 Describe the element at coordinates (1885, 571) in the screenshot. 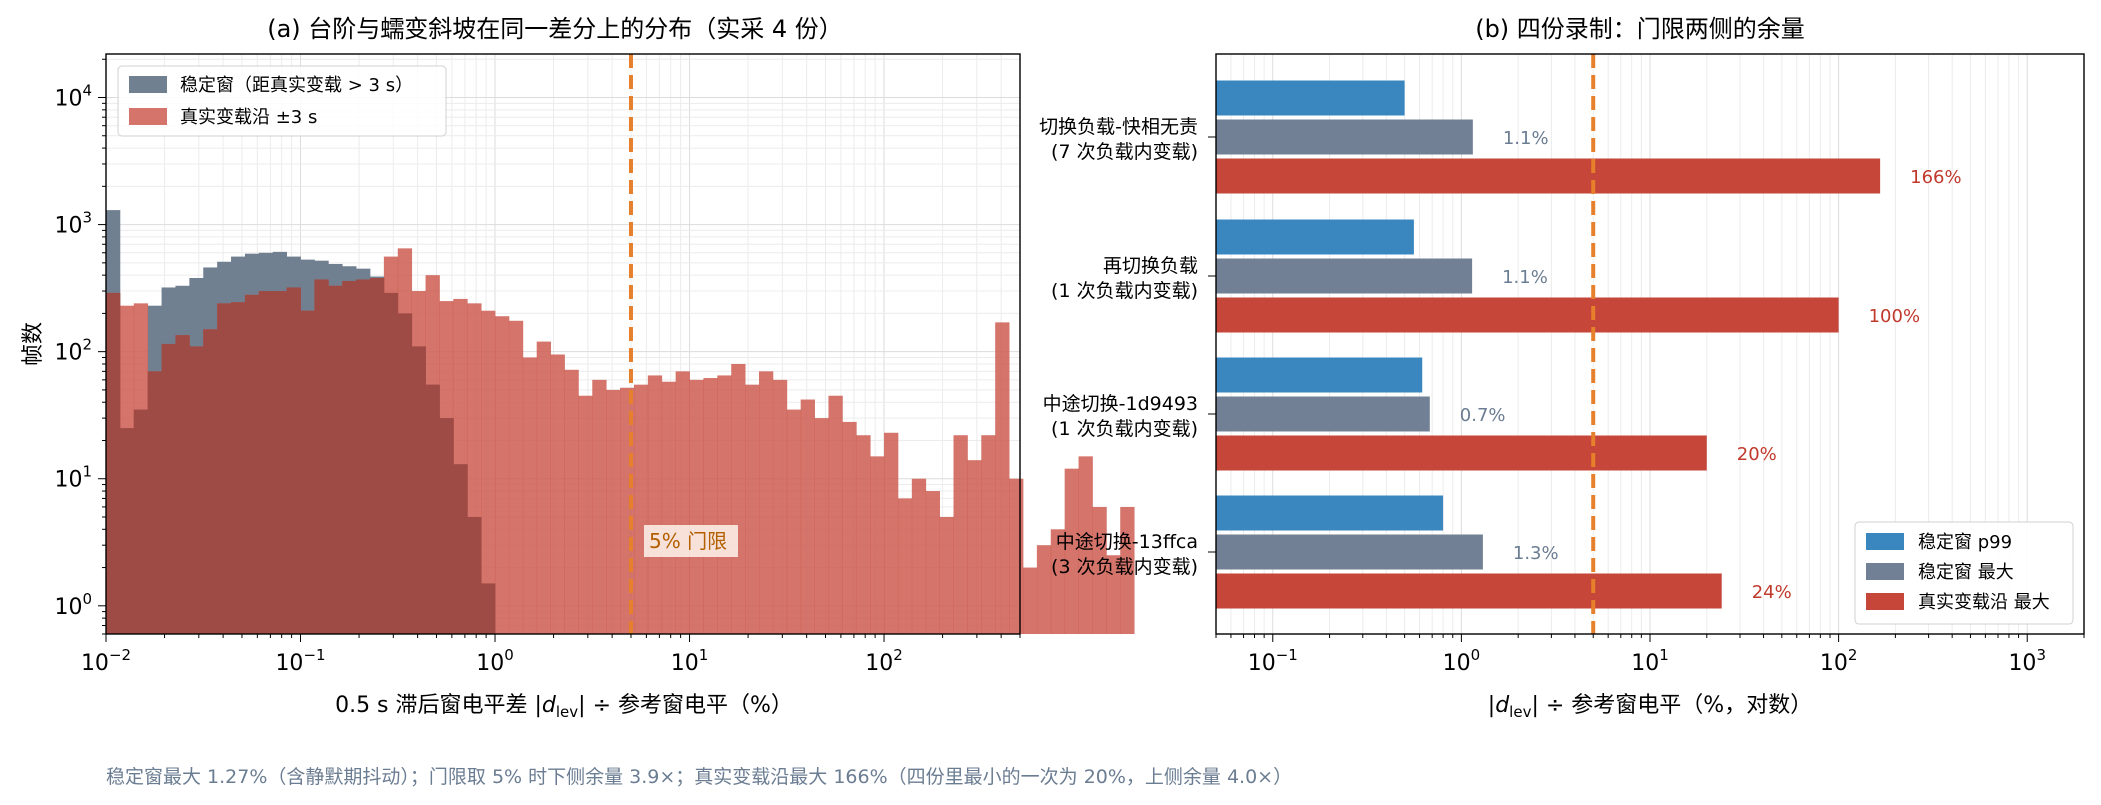

I see `legend-b-swatch-steady-max` at that location.